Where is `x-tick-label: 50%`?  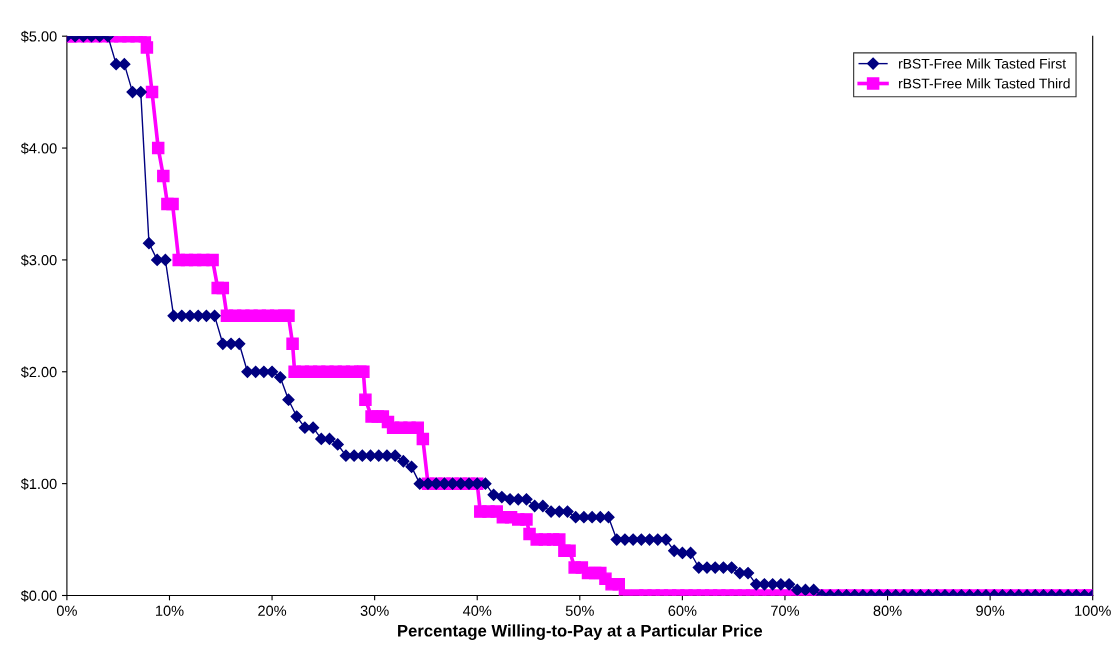 x-tick-label: 50% is located at coordinates (579, 610).